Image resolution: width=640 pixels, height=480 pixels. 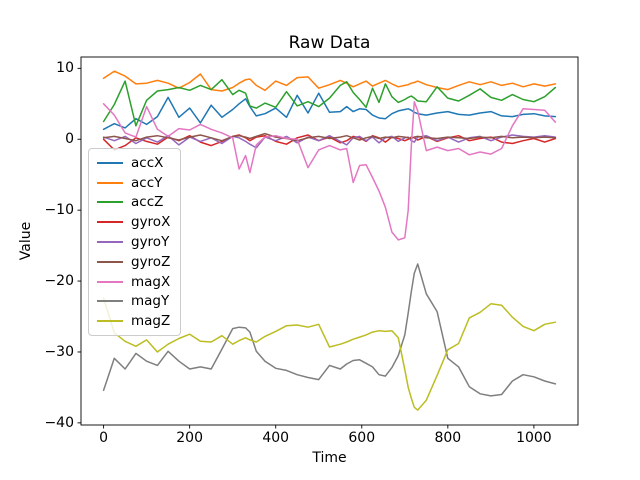 What do you see at coordinates (448, 438) in the screenshot?
I see `x-tick-label: 800` at bounding box center [448, 438].